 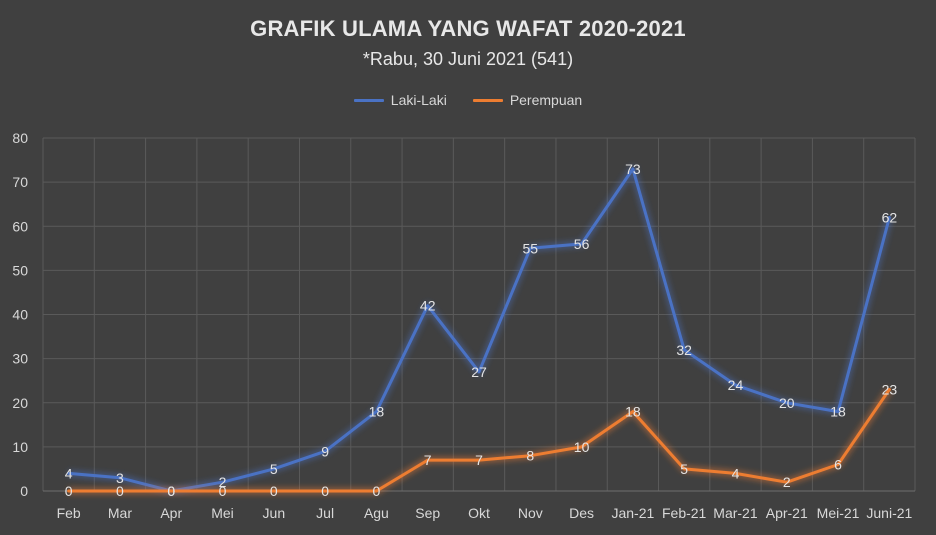 What do you see at coordinates (325, 451) in the screenshot?
I see `data-label-laki-laki: 9` at bounding box center [325, 451].